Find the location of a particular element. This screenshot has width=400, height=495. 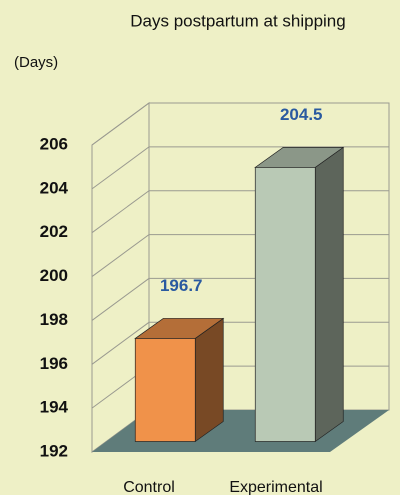

value-label: 204.5 is located at coordinates (301, 114).